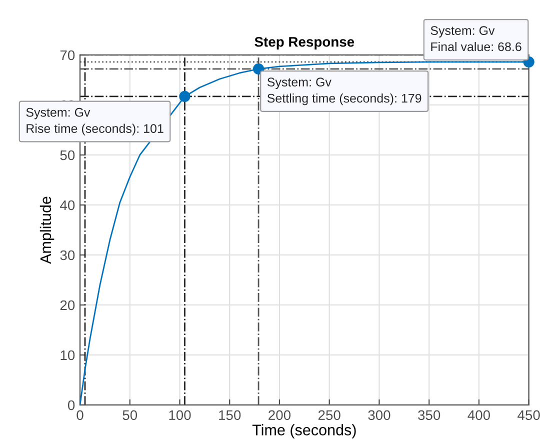 This screenshot has height=447, width=548. Describe the element at coordinates (529, 415) in the screenshot. I see `x-tick-label: 450` at that location.